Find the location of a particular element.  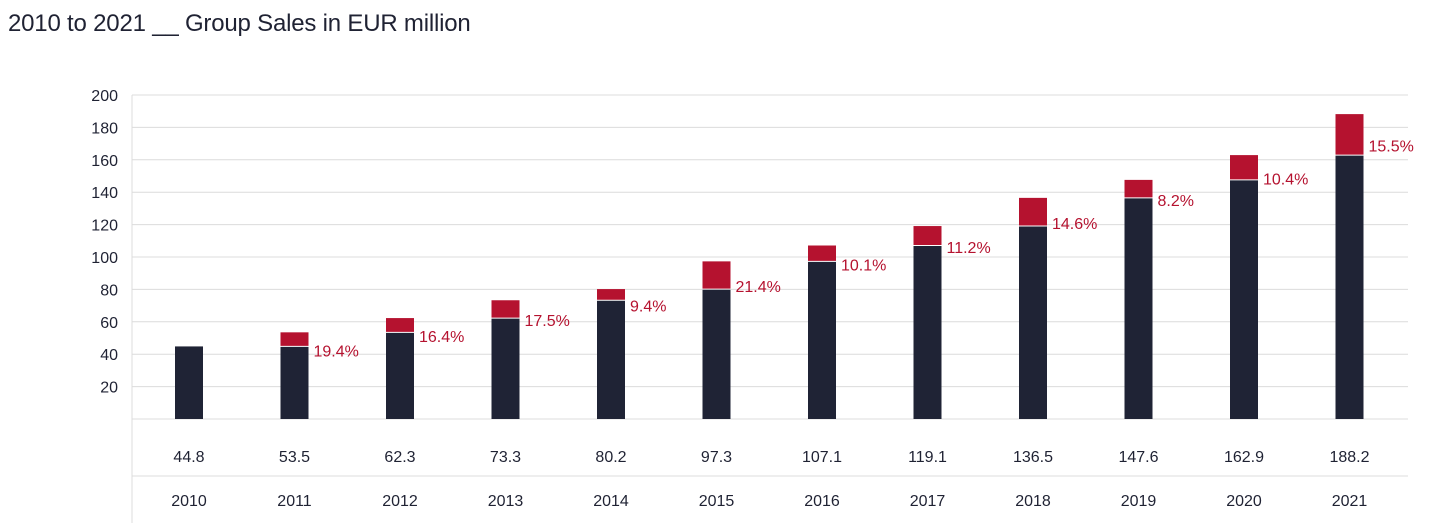

value-label: 119.1 is located at coordinates (927, 457).